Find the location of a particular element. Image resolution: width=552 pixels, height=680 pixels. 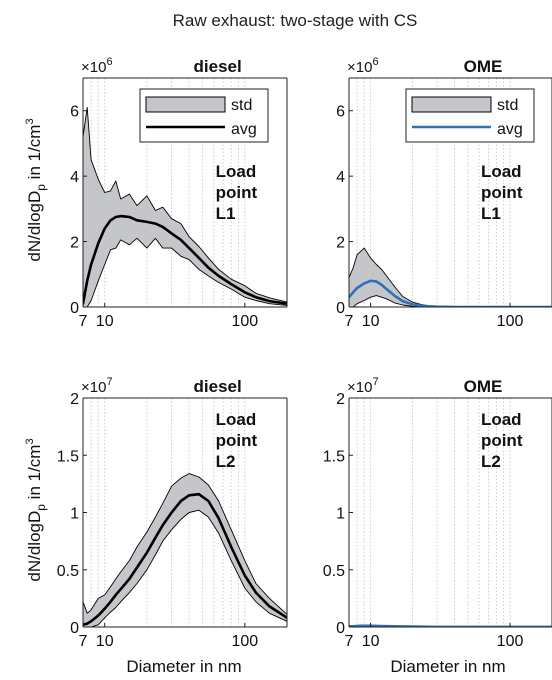

legend-row1-left: std avg is located at coordinates (204, 115).